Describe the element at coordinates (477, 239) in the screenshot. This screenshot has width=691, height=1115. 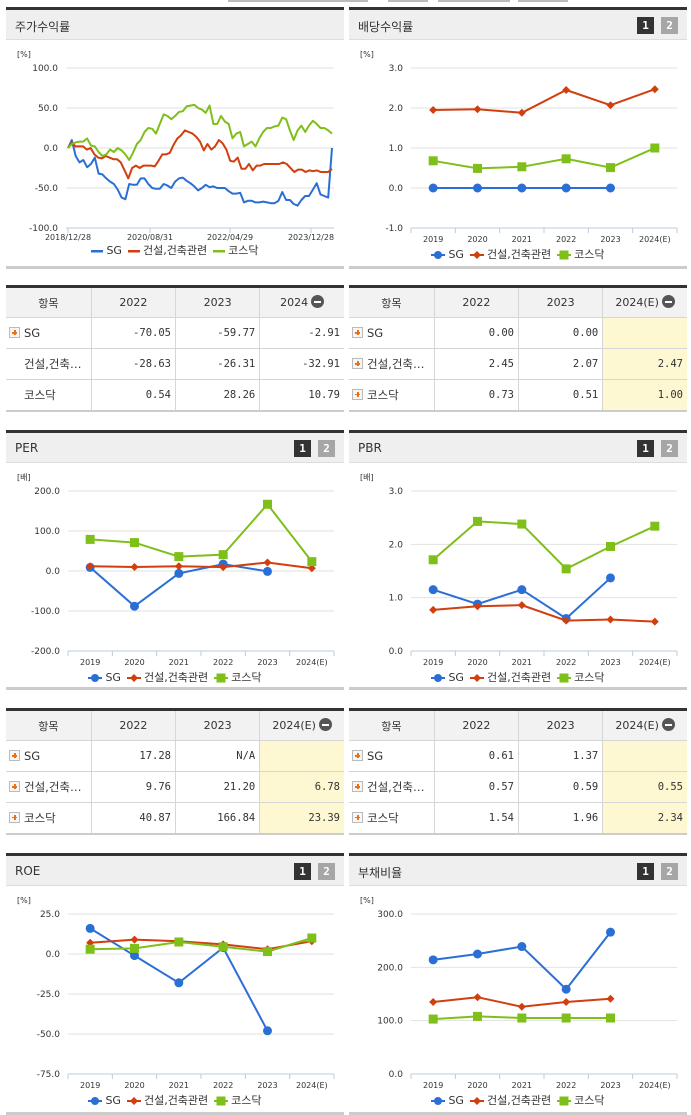
I see `svg-text: 2020` at that location.